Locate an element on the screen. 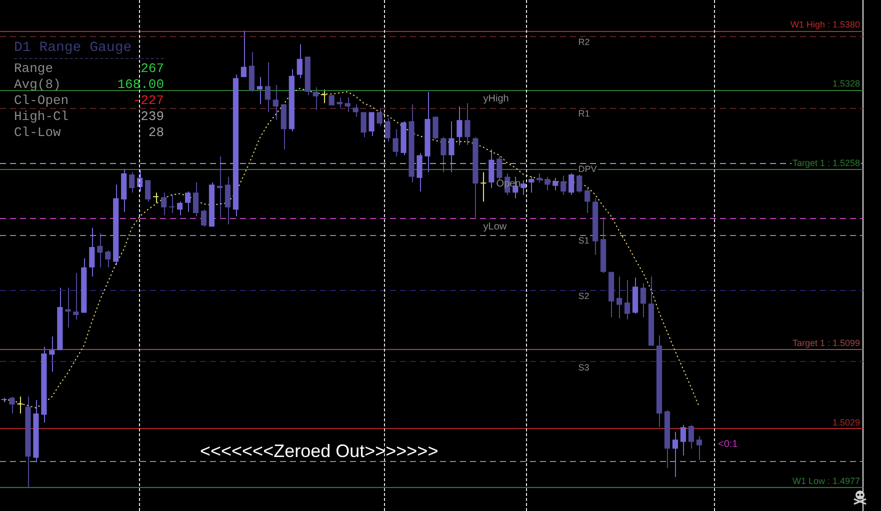 Image resolution: width=881 pixels, height=511 pixels. ref-line-label: 1.5328 is located at coordinates (846, 83).